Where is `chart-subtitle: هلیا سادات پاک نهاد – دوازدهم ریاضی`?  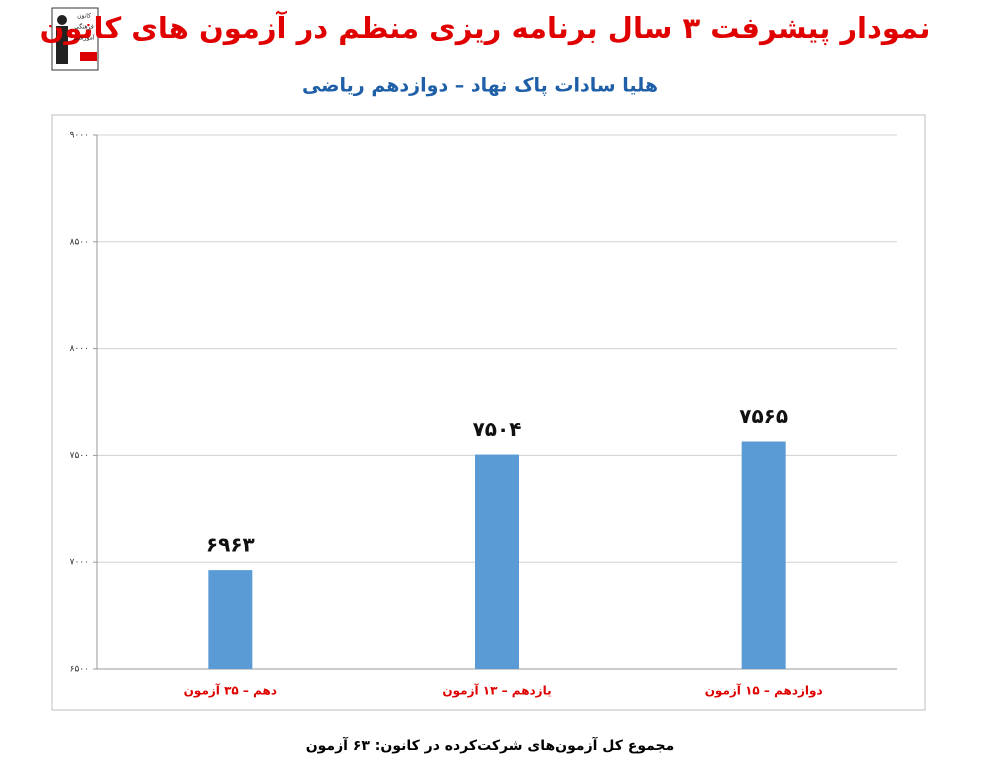
chart-subtitle: هلیا سادات پاک نهاد – دوازدهم ریاضی is located at coordinates (480, 86).